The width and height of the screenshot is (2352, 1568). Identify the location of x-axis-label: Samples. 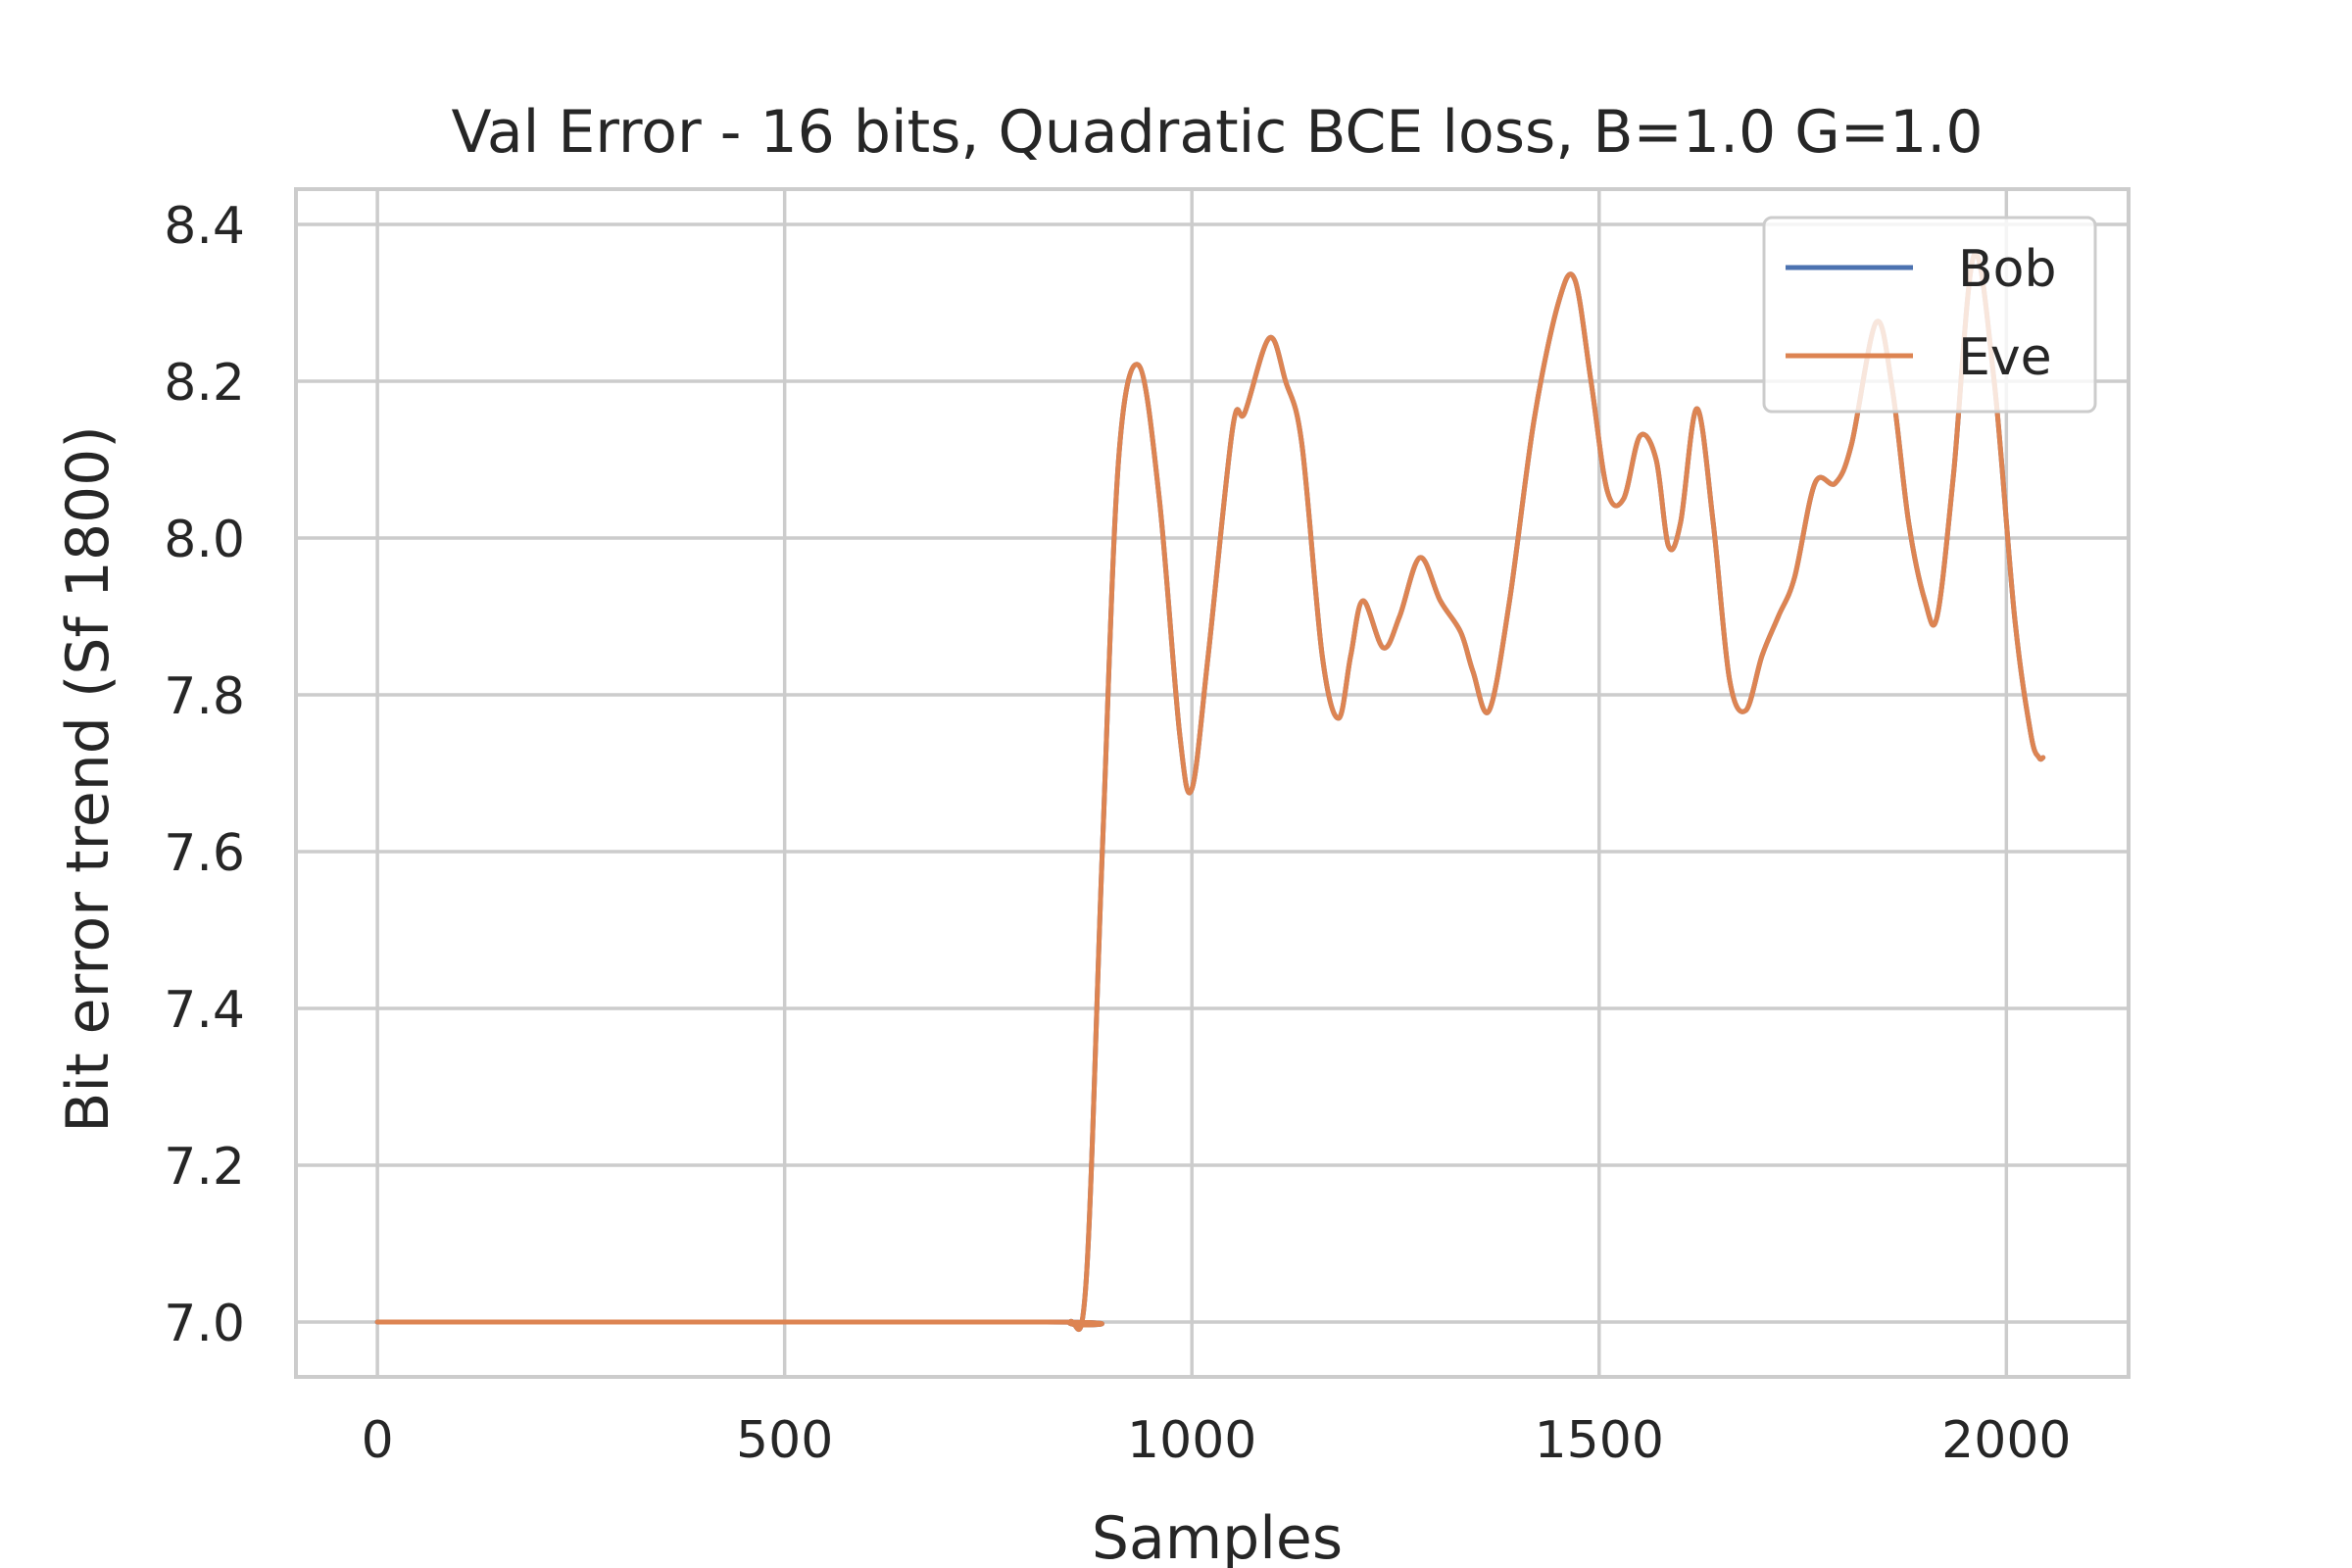
(1217, 1536).